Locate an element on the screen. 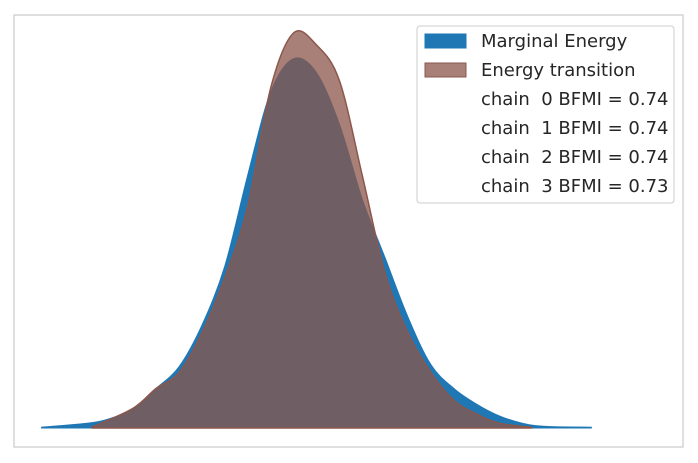 The image size is (698, 463). legend-label-1: Energy transition is located at coordinates (558, 70).